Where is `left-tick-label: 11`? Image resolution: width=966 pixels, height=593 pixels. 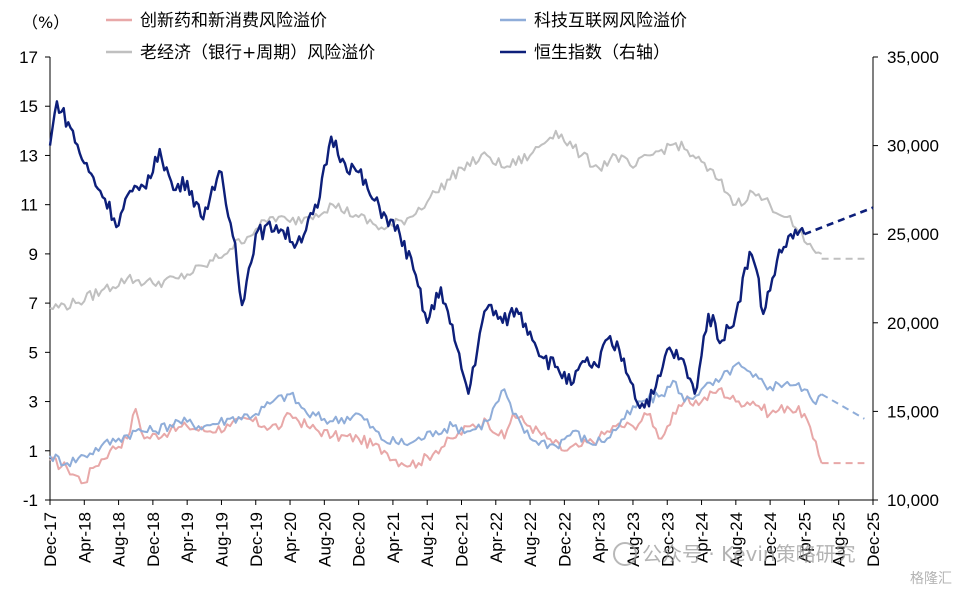
left-tick-label: 11 is located at coordinates (29, 205).